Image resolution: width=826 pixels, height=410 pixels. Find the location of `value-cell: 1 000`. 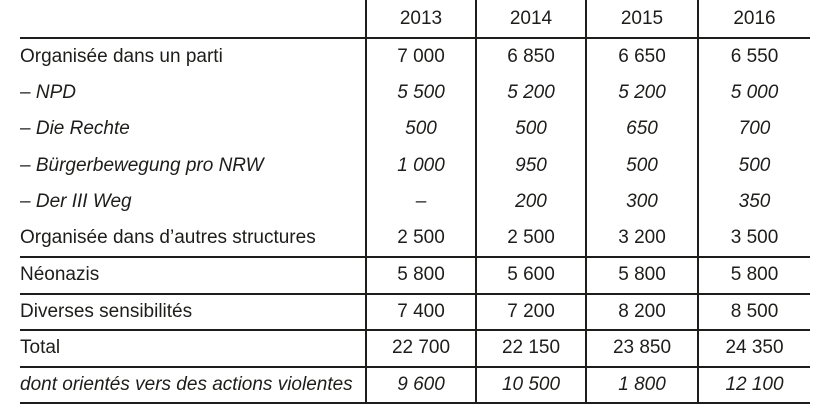

value-cell: 1 000 is located at coordinates (421, 165).